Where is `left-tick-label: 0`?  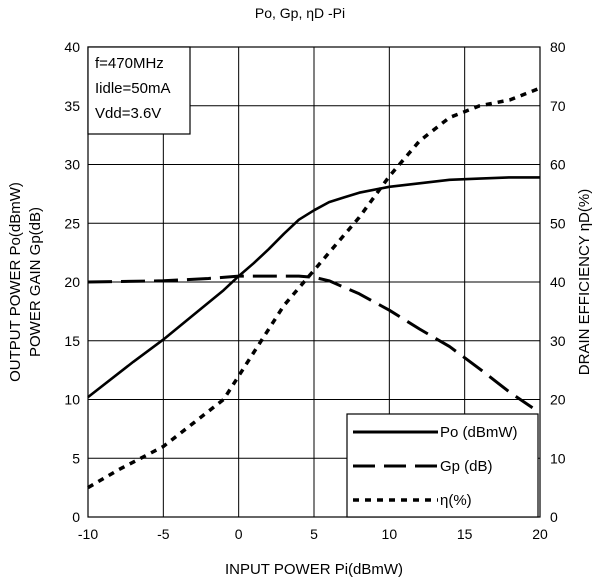
left-tick-label: 0 is located at coordinates (76, 517).